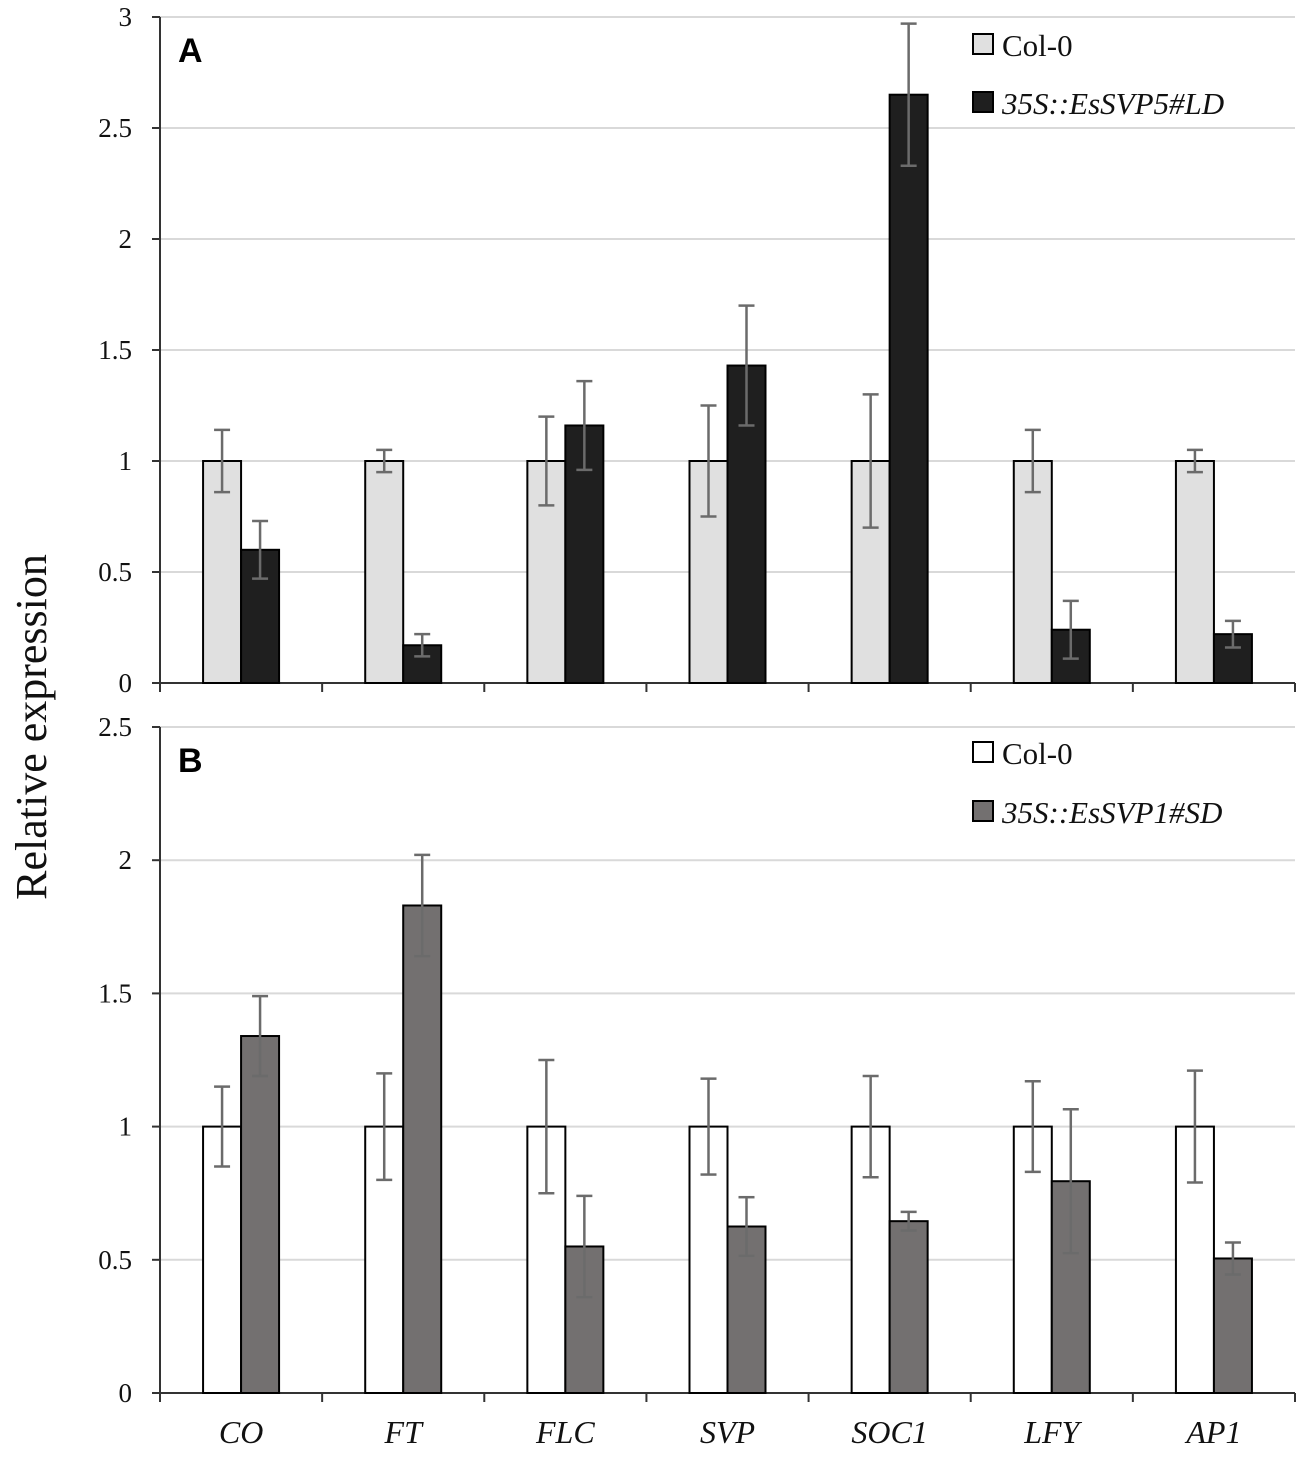  I want to click on x-category-label: FLC, so click(565, 1432).